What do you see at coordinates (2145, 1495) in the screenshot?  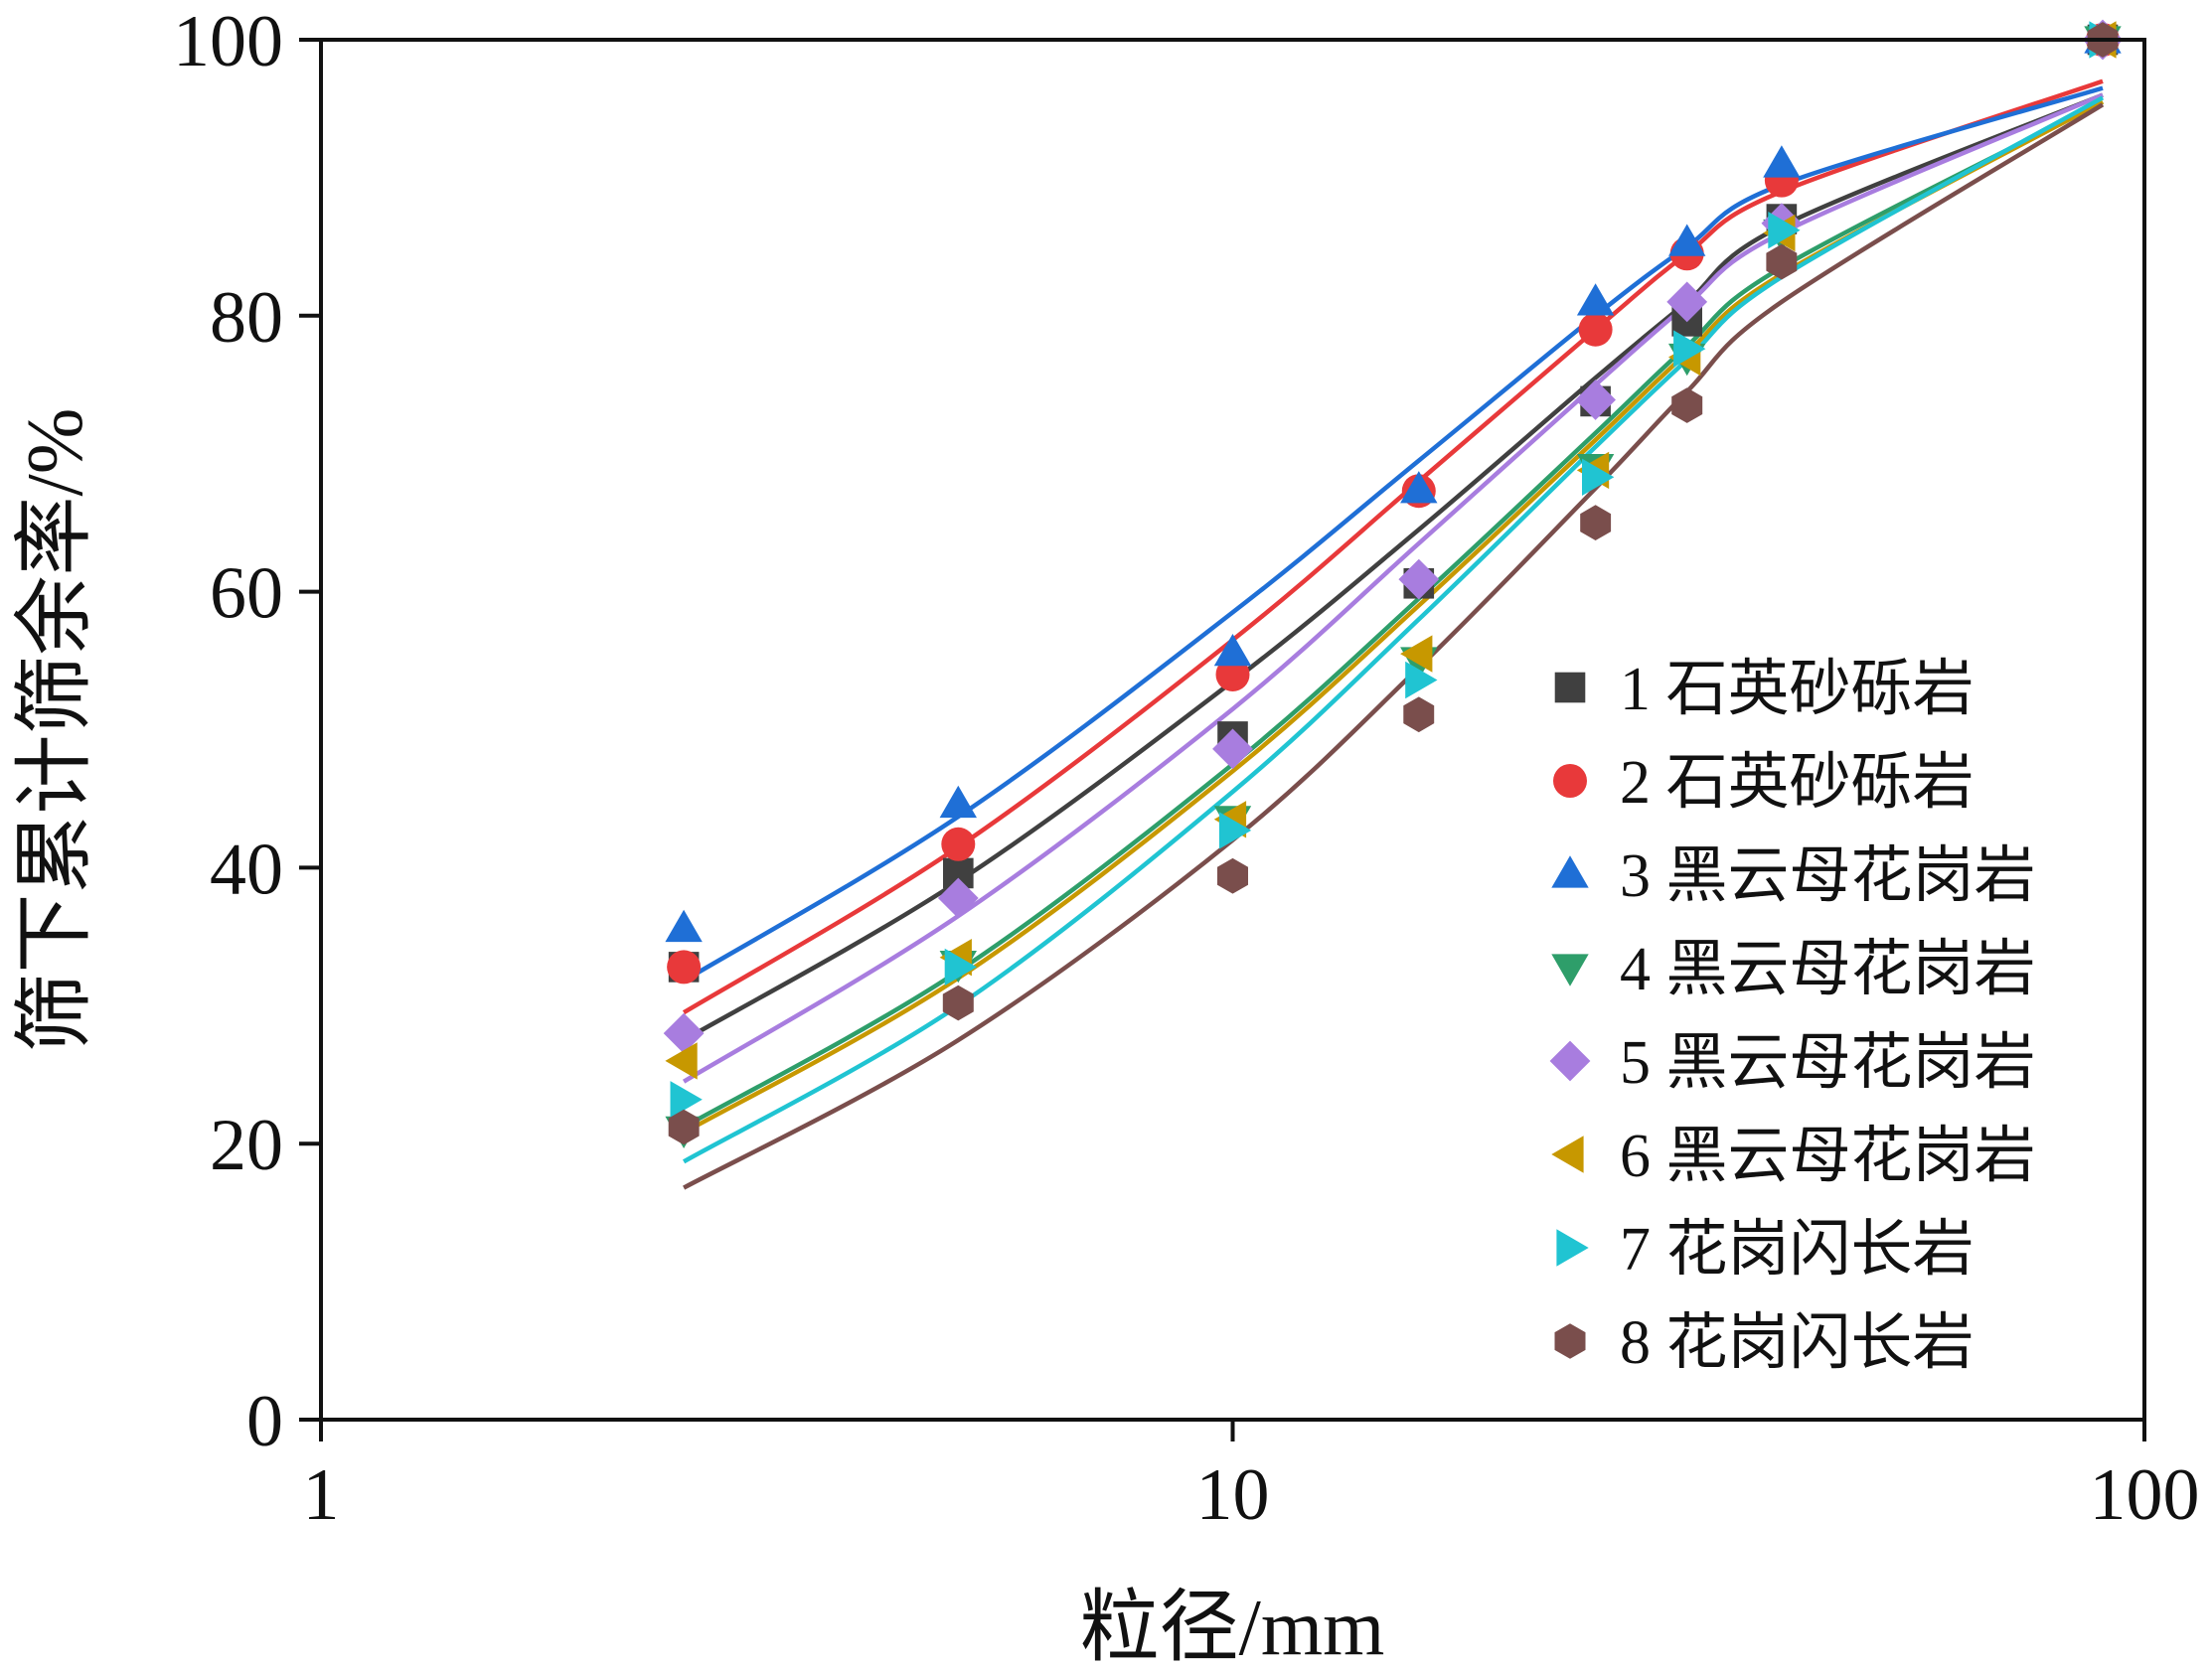 I see `x-tick-label: 100` at bounding box center [2145, 1495].